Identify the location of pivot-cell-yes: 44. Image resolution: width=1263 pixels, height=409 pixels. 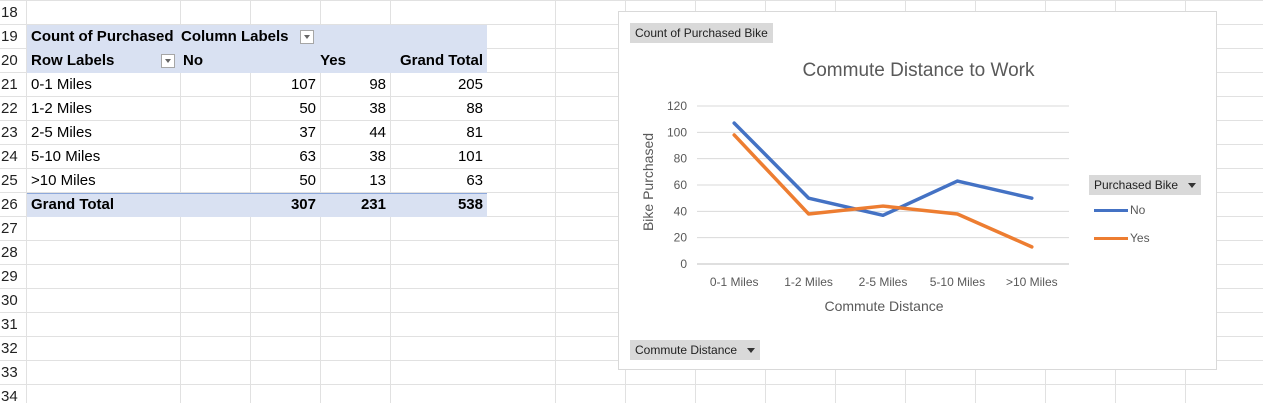
(377, 132).